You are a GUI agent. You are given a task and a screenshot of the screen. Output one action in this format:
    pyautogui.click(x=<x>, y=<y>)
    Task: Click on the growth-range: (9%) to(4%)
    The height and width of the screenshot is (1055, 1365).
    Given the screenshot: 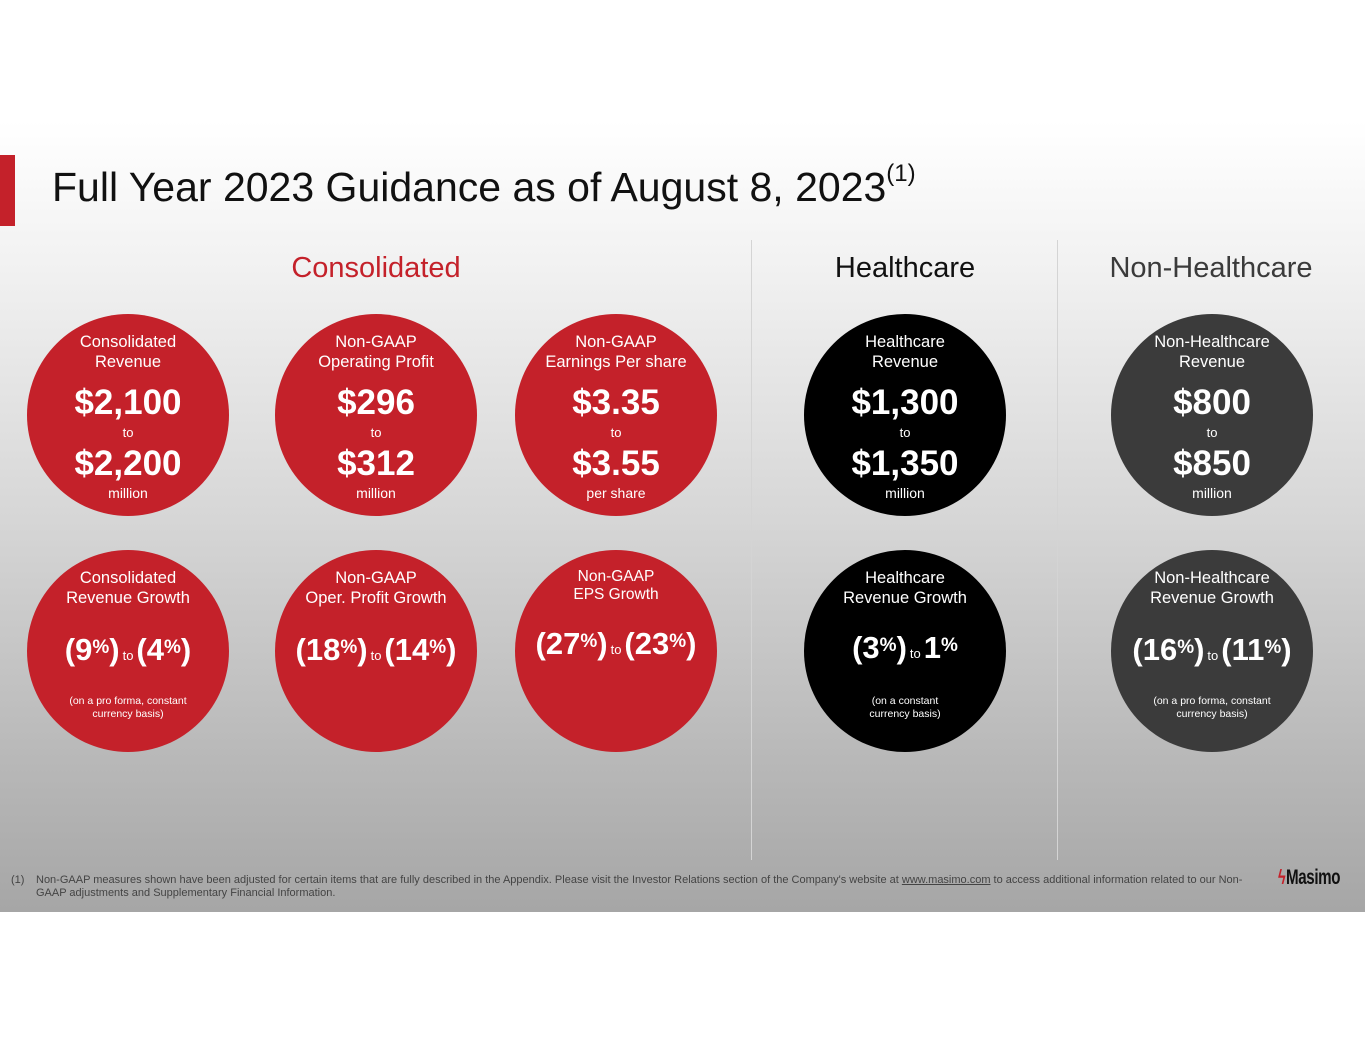 What is the action you would take?
    pyautogui.click(x=128, y=649)
    